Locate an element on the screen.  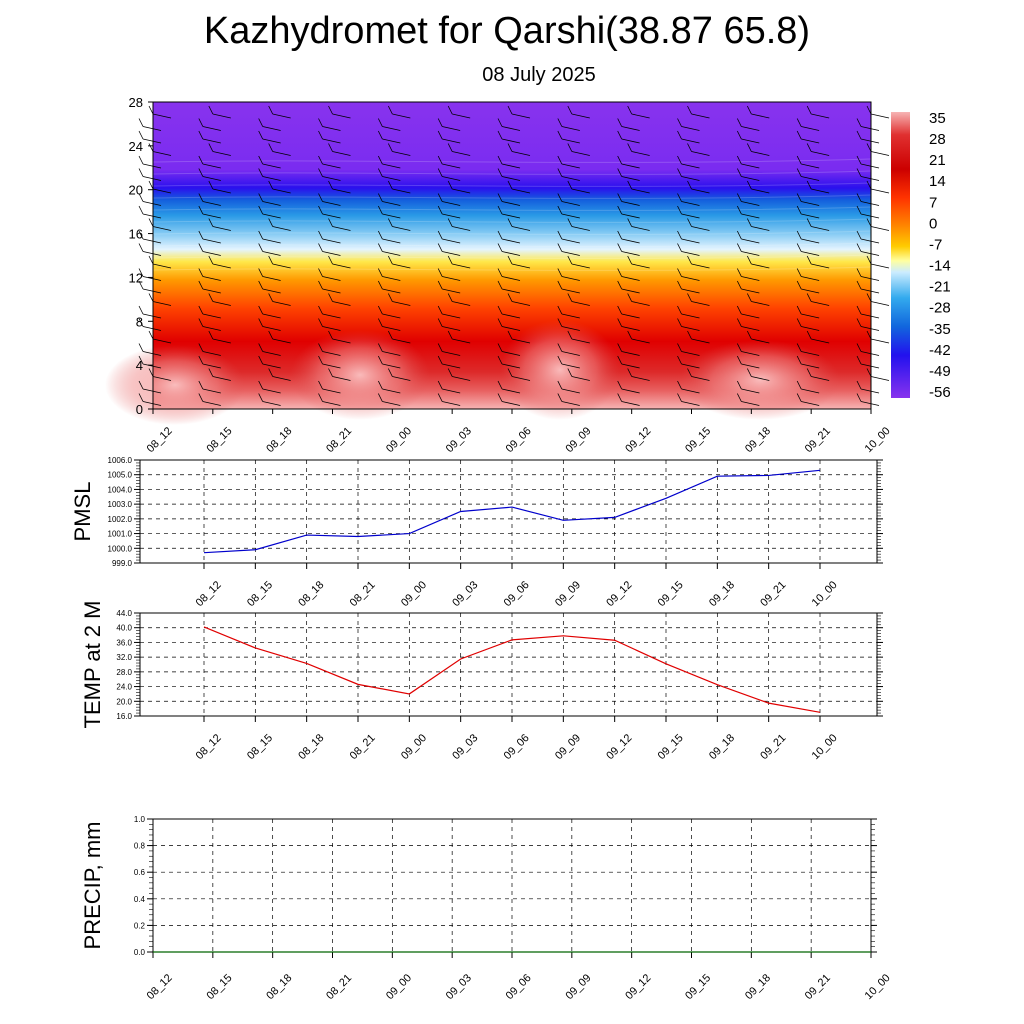
y-tick-label: 36.0 is located at coordinates (124, 642).